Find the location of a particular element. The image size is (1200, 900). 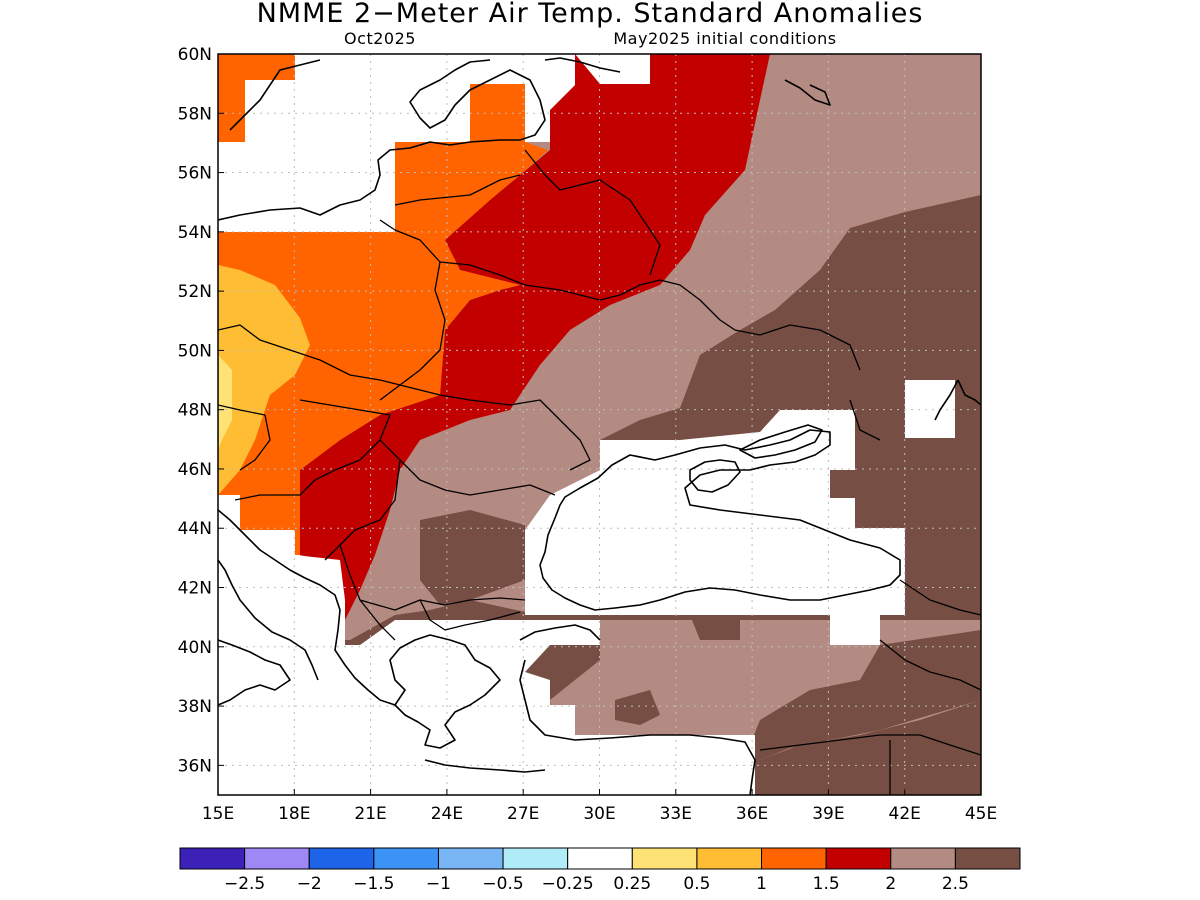

lon-tick-label: 27E is located at coordinates (523, 814).